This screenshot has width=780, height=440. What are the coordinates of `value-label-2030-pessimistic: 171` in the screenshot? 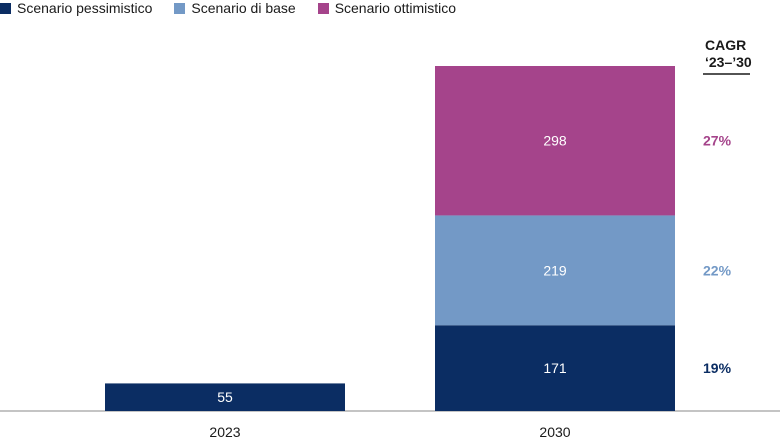 It's located at (555, 368).